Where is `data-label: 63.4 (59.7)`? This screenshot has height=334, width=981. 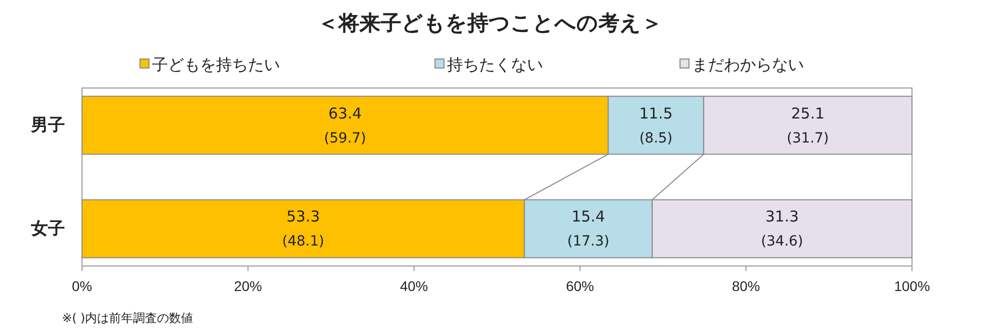
data-label: 63.4 (59.7) is located at coordinates (345, 125).